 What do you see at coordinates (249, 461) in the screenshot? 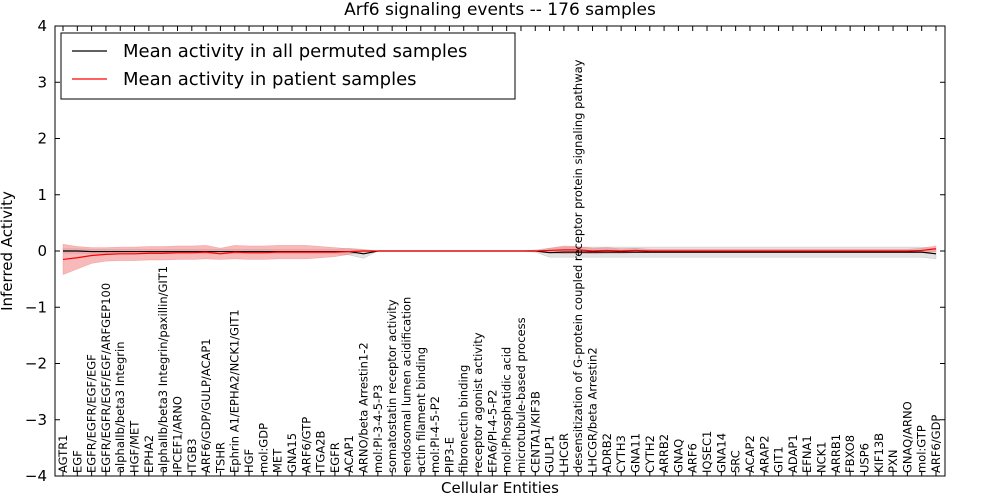
I see `x-tick-label: HGF` at bounding box center [249, 461].